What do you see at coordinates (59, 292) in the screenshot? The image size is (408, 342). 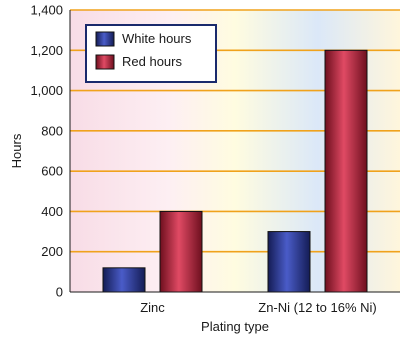 I see `y-tick-label: 0` at bounding box center [59, 292].